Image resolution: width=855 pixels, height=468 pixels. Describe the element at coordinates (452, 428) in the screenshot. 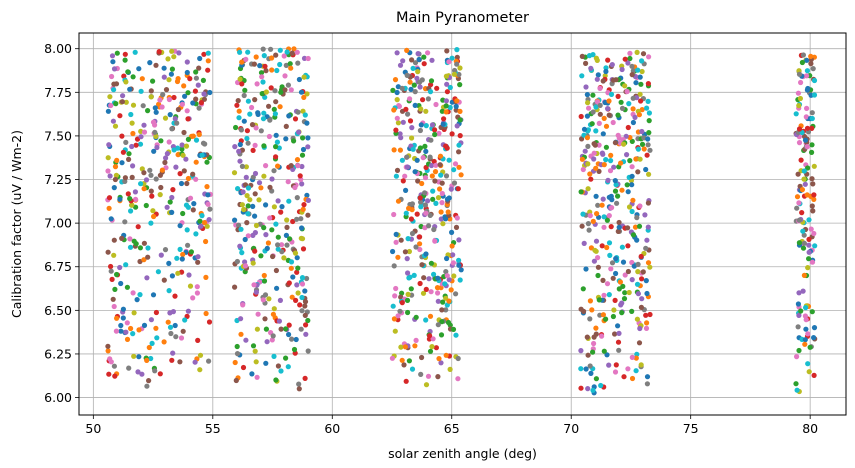

I see `x-tick-label: 65` at that location.